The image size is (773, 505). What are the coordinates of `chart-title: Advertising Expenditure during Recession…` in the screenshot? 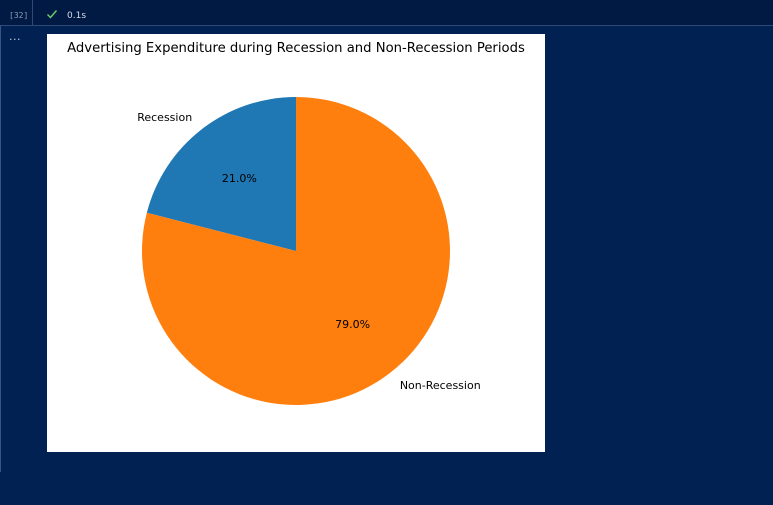 It's located at (296, 48).